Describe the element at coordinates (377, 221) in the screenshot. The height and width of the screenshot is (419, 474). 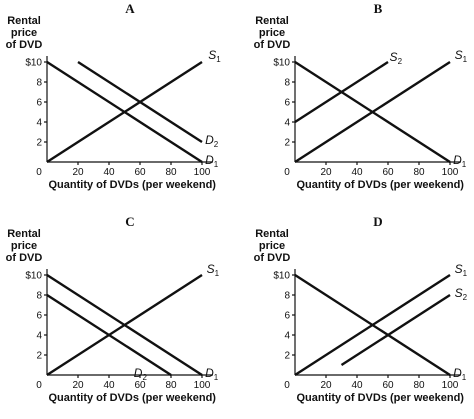
I see `panel-title: D` at that location.